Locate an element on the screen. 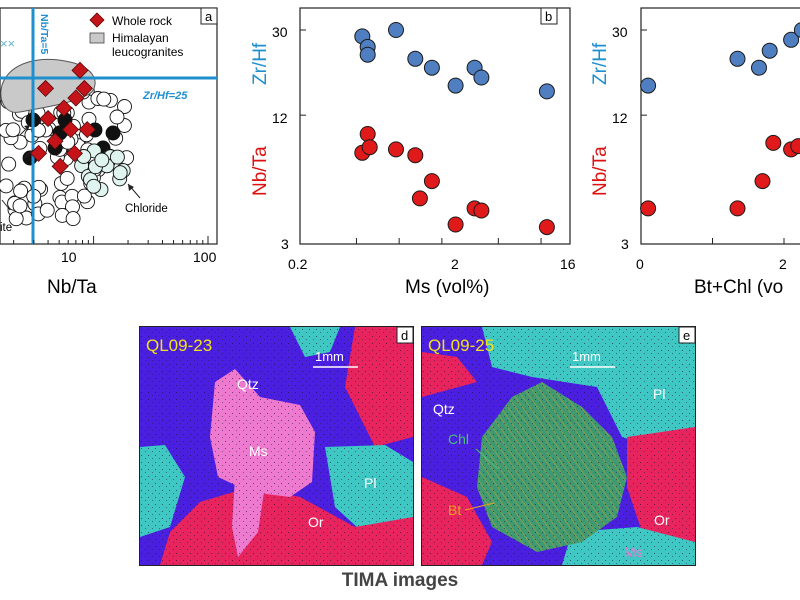 Image resolution: width=800 pixels, height=600 pixels. panel-c-ytick-3: 3 is located at coordinates (625, 244).